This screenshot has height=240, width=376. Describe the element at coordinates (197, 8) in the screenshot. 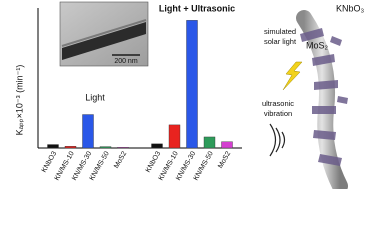

I see `group-label: Light + Ultrasonic` at that location.